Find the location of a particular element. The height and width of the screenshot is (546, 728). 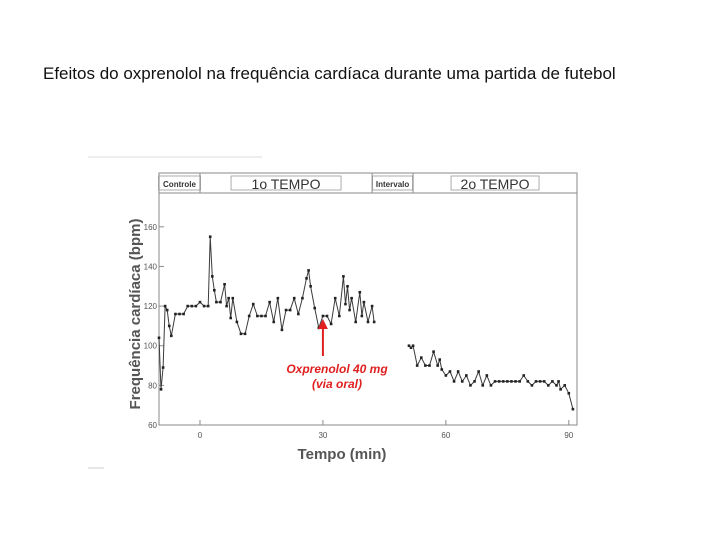

x-tick-label: 90 is located at coordinates (568, 435).